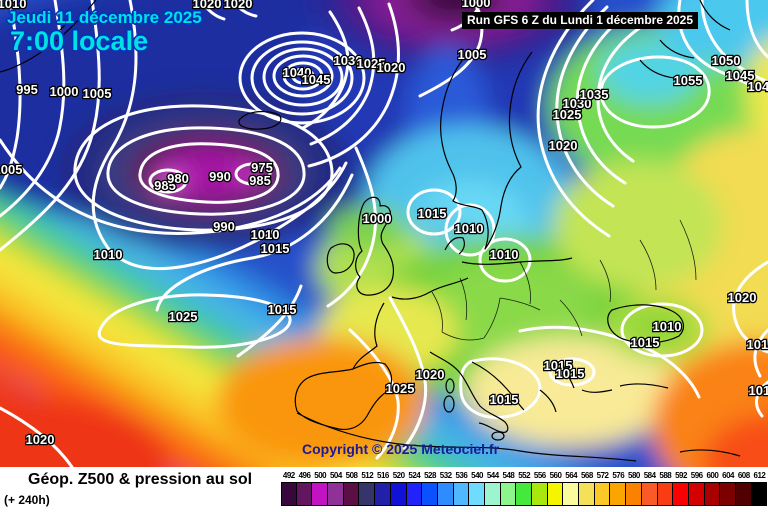 The width and height of the screenshot is (768, 512). I want to click on copyright-text: Copyright © 2025 Meteociel.fr, so click(401, 449).